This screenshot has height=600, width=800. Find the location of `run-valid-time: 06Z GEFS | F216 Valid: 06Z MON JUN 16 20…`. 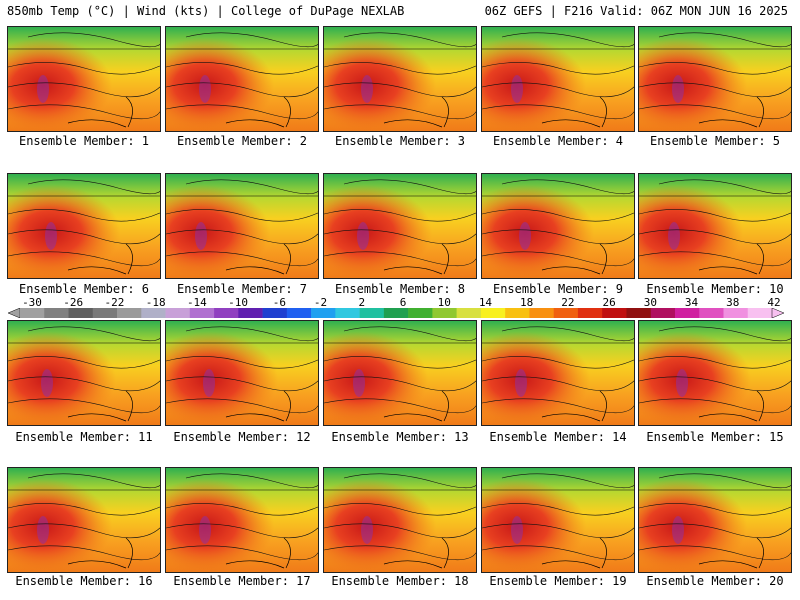

run-valid-time: 06Z GEFS | F216 Valid: 06Z MON JUN 16 20… is located at coordinates (636, 11).